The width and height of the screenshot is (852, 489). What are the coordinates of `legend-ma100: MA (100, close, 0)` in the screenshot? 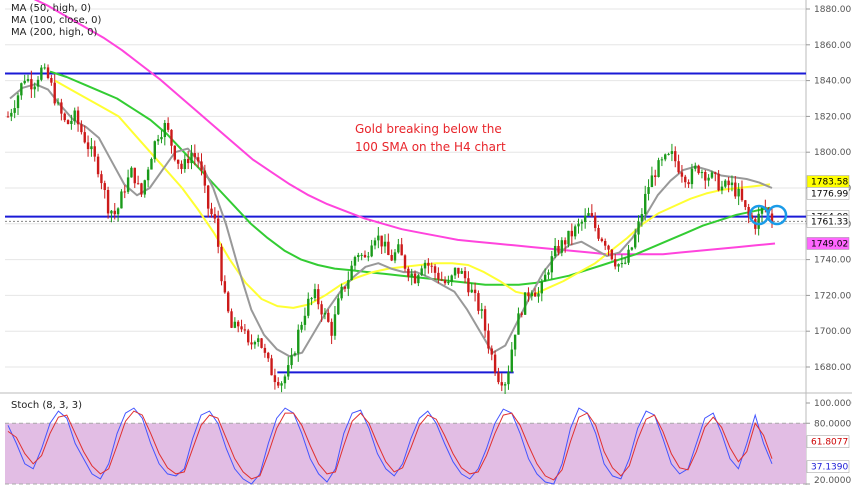 It's located at (56, 20).